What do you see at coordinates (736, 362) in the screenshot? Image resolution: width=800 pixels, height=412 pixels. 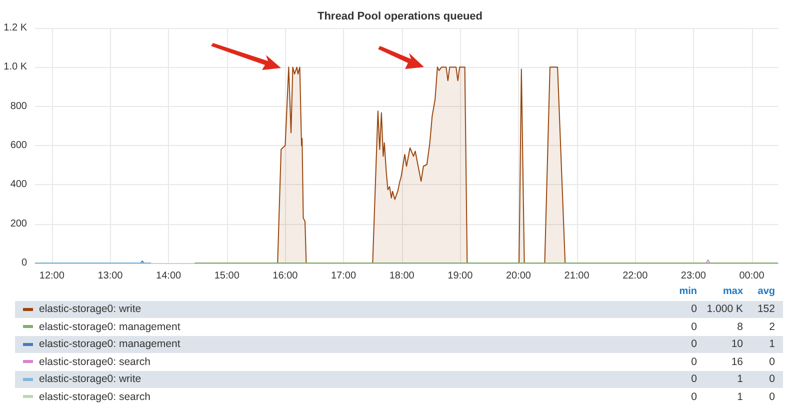 I see `text: 16` at bounding box center [736, 362].